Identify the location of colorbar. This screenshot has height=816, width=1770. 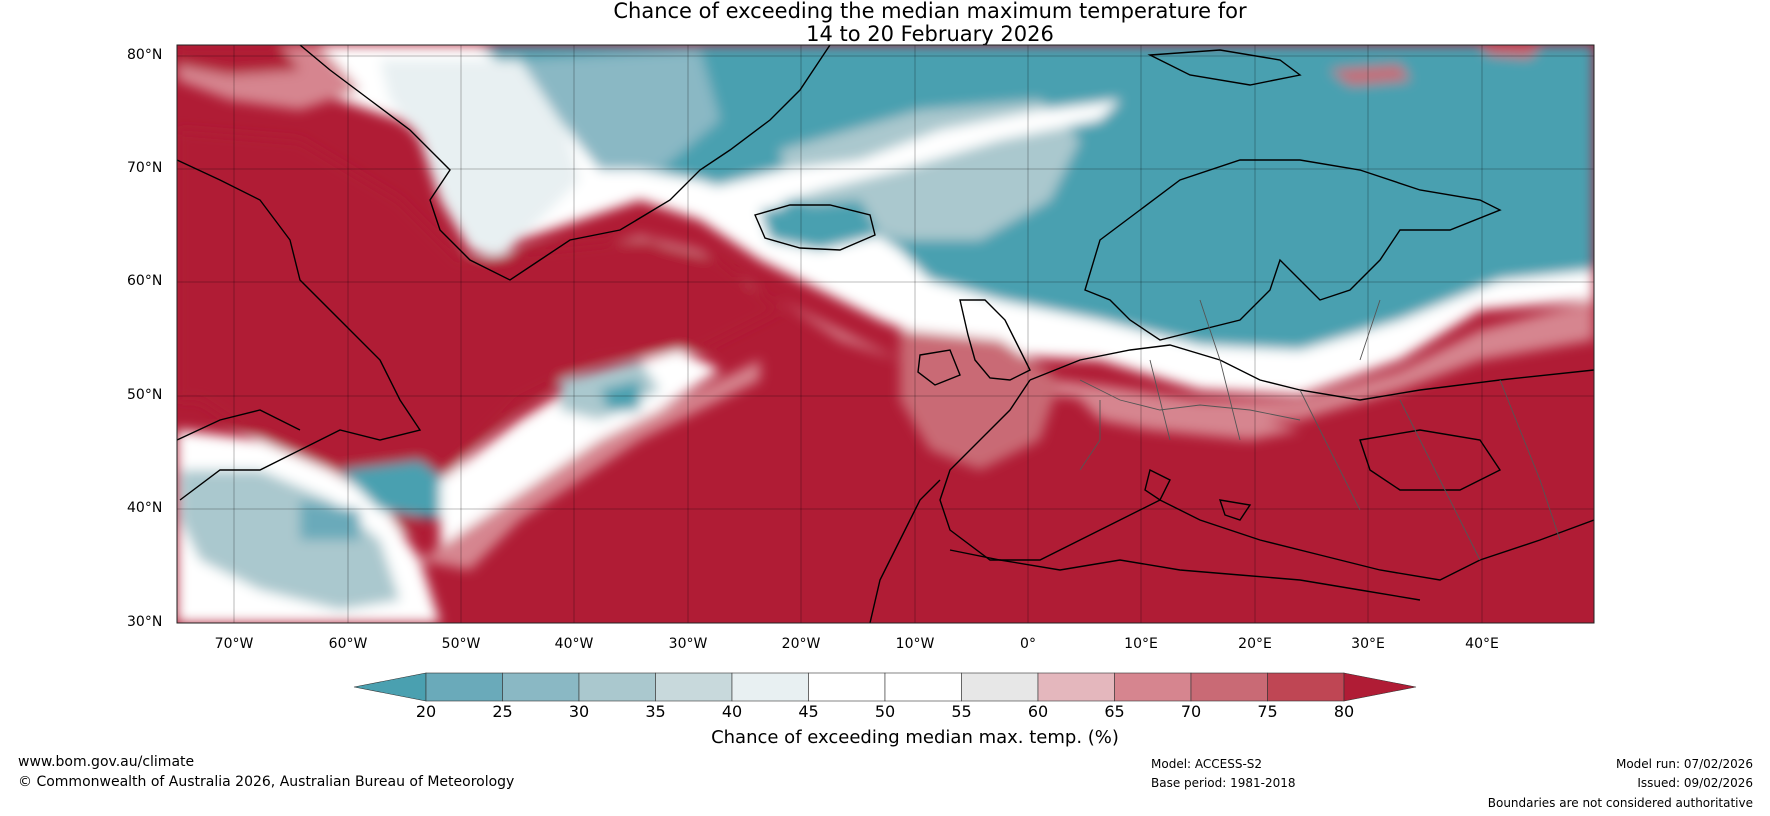
(885, 687).